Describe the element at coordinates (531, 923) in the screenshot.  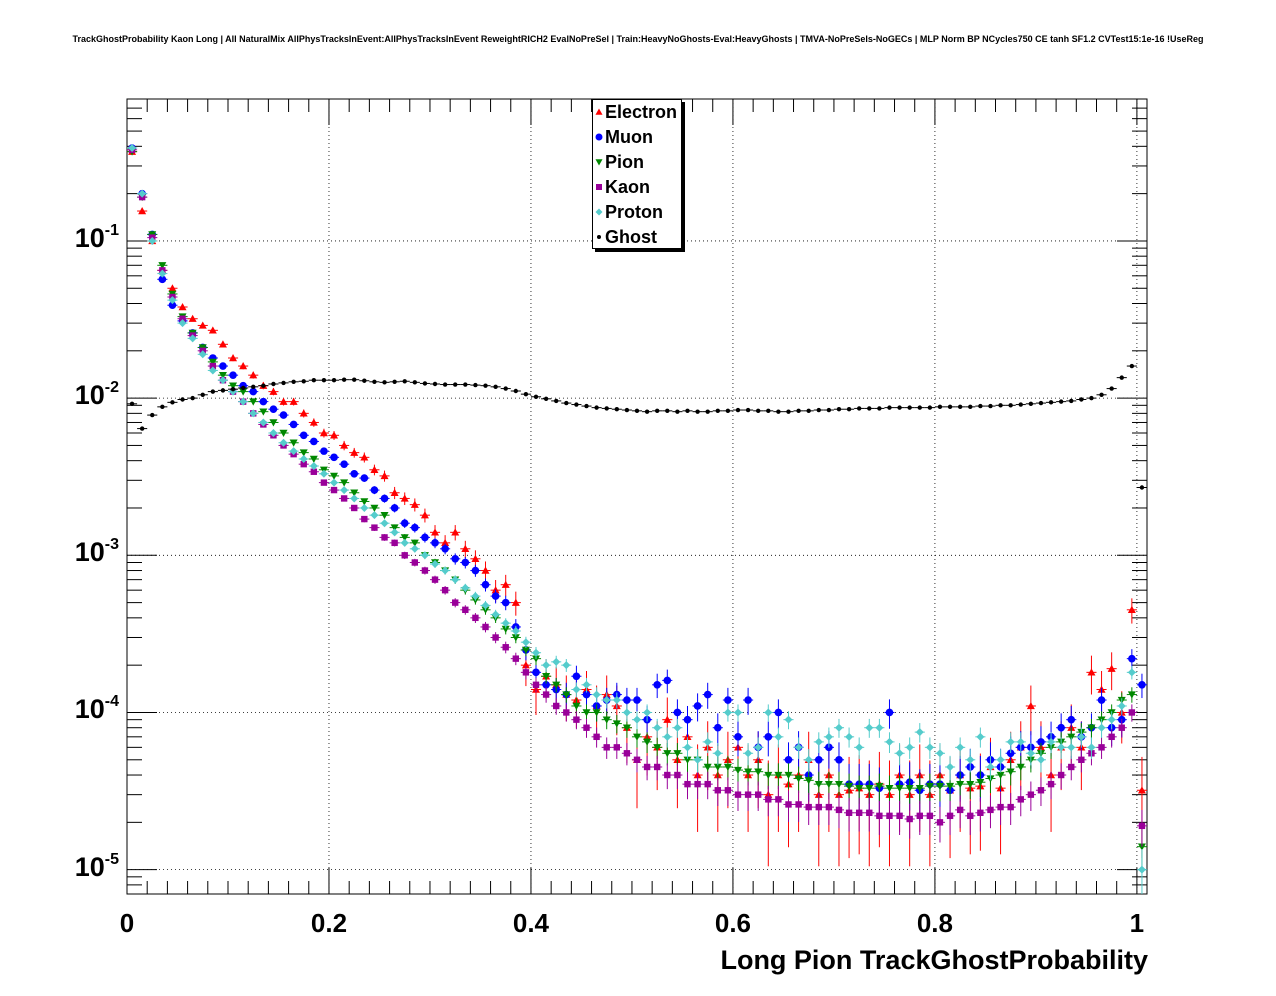
I see `x-tick-label: 0.4` at that location.